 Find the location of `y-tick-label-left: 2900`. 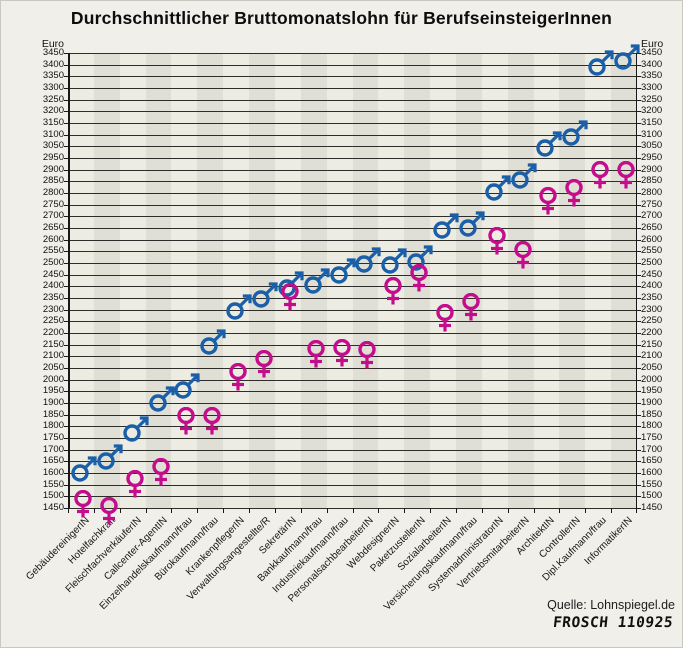

y-tick-label-left: 2900 is located at coordinates (53, 169).